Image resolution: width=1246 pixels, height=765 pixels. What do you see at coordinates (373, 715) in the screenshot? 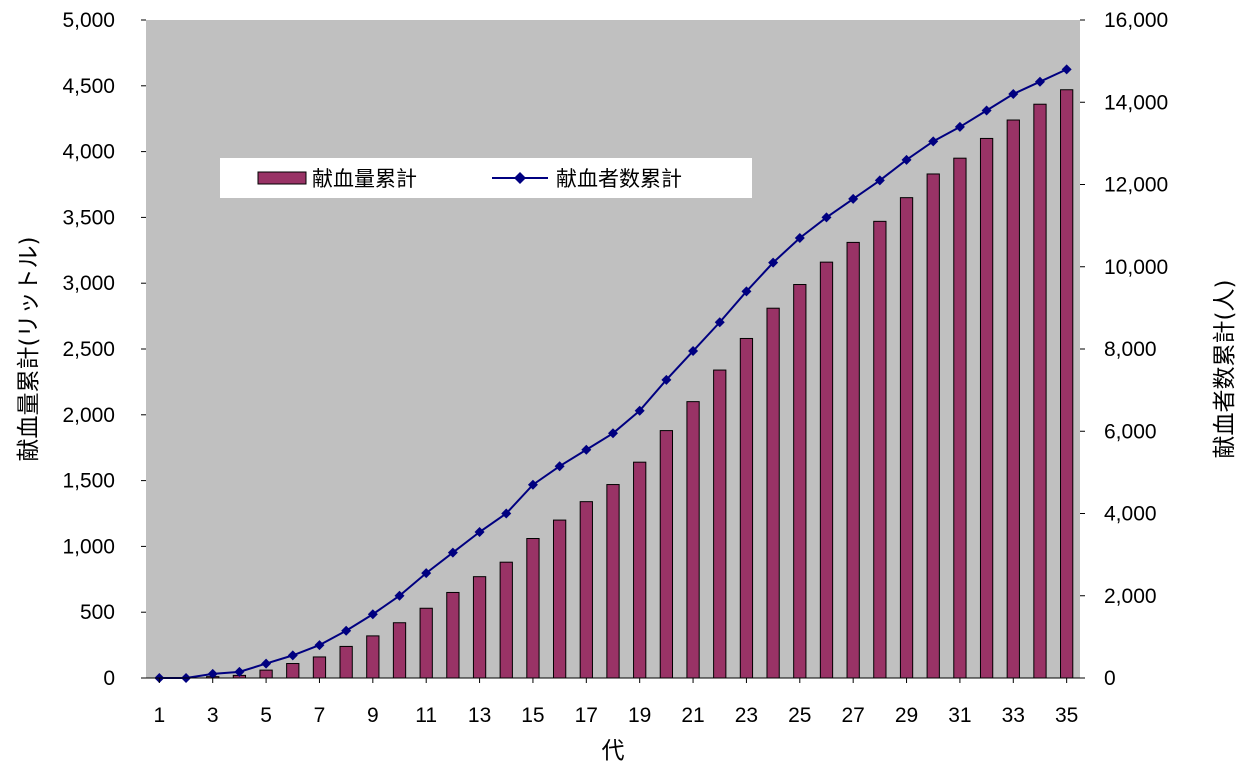
I see `x-tick-label: 9` at bounding box center [373, 715].